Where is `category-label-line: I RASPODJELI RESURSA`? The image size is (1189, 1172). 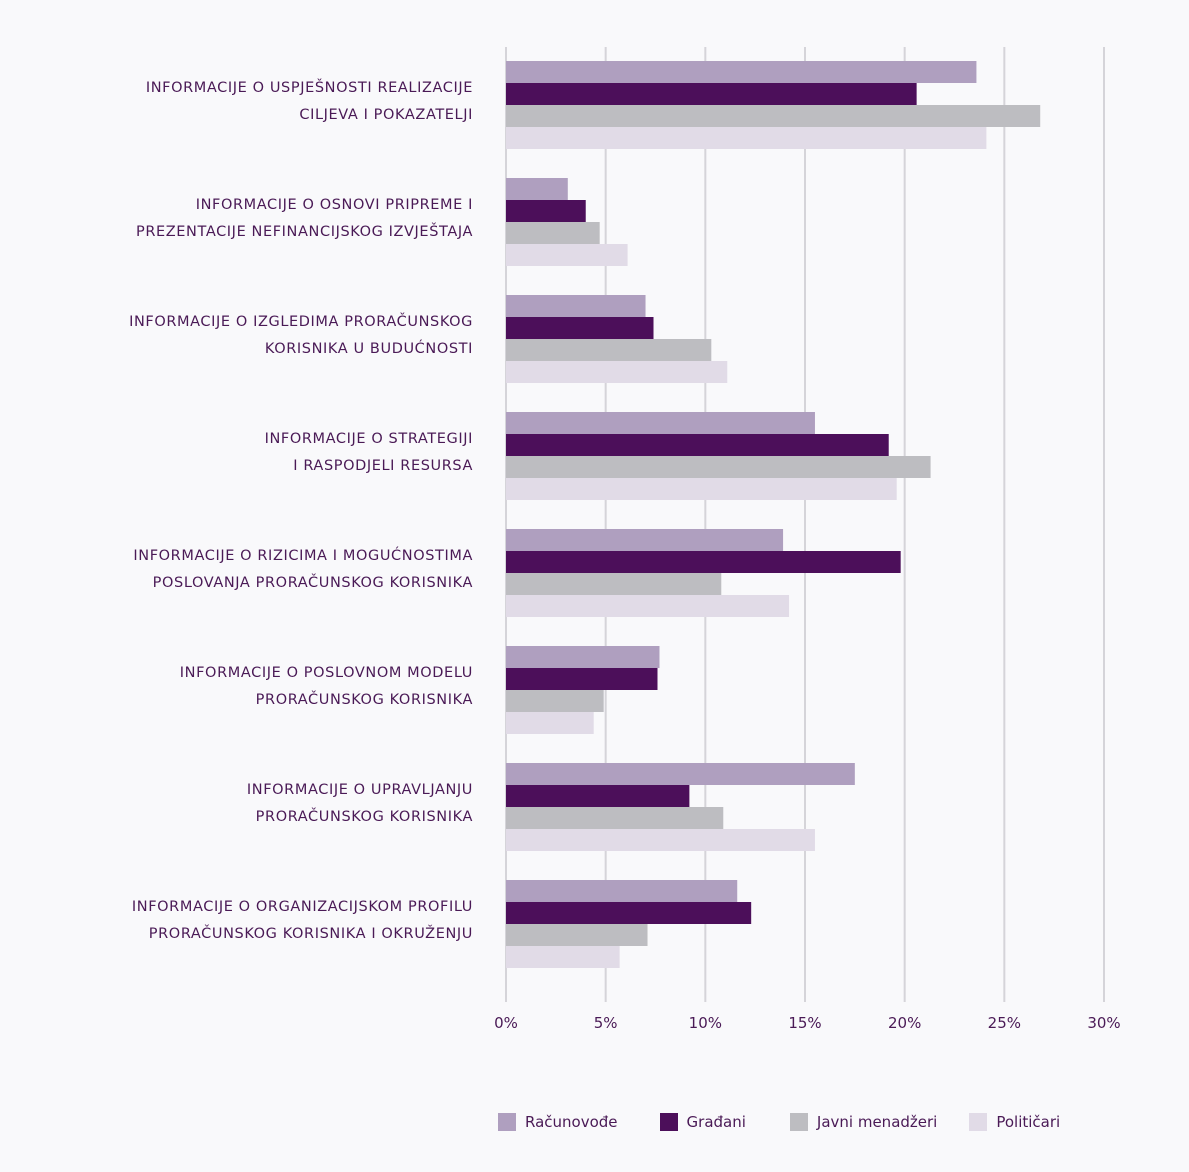 category-label-line: I RASPODJELI RESURSA is located at coordinates (383, 466).